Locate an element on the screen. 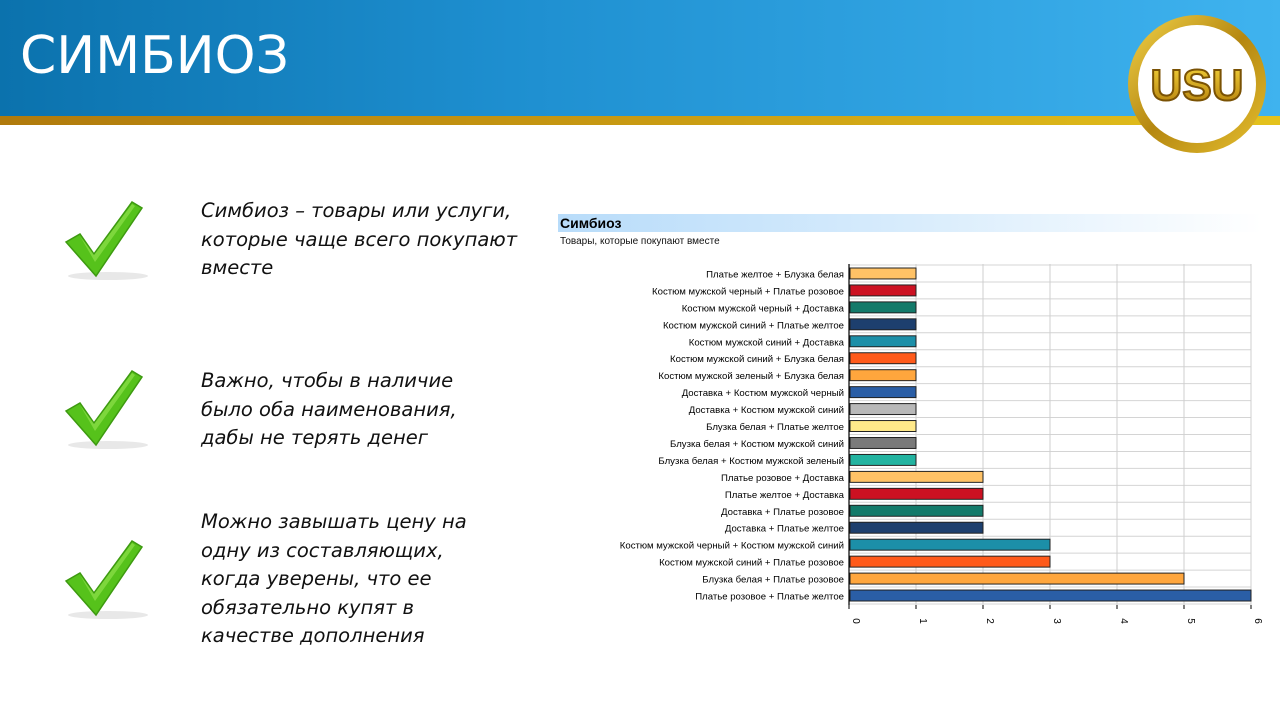 This screenshot has height=720, width=1280. chart-title-bar is located at coordinates (910, 223).